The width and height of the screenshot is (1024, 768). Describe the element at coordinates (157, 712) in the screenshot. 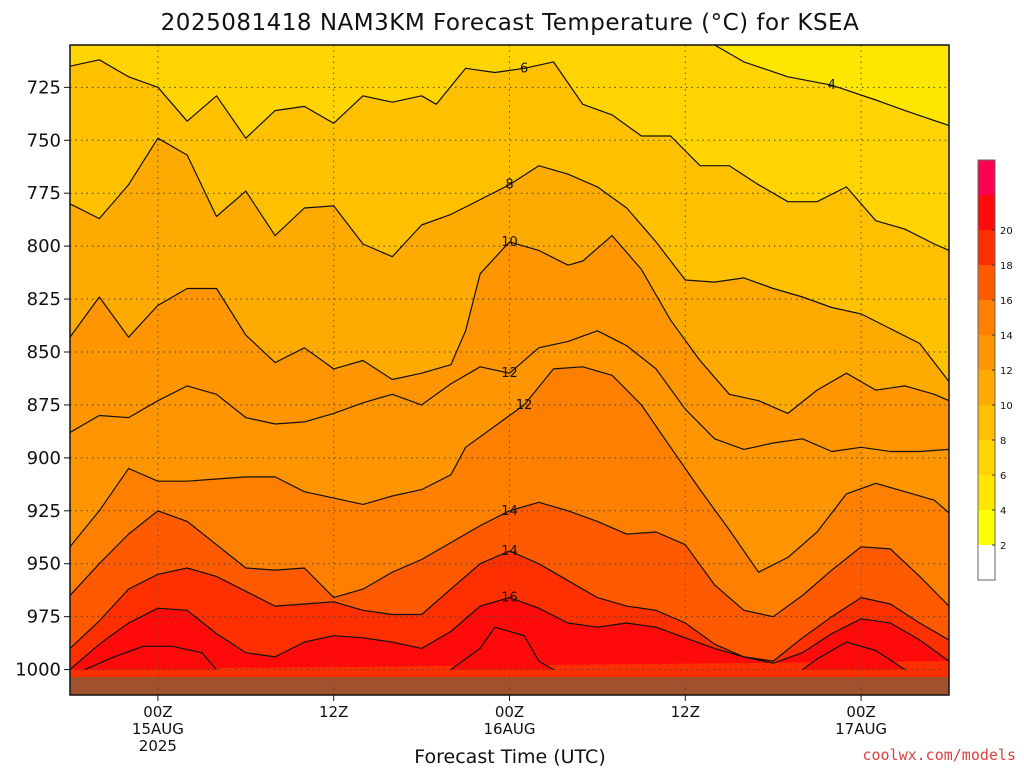

I see `x-tick-label-6-1: 00Z` at that location.